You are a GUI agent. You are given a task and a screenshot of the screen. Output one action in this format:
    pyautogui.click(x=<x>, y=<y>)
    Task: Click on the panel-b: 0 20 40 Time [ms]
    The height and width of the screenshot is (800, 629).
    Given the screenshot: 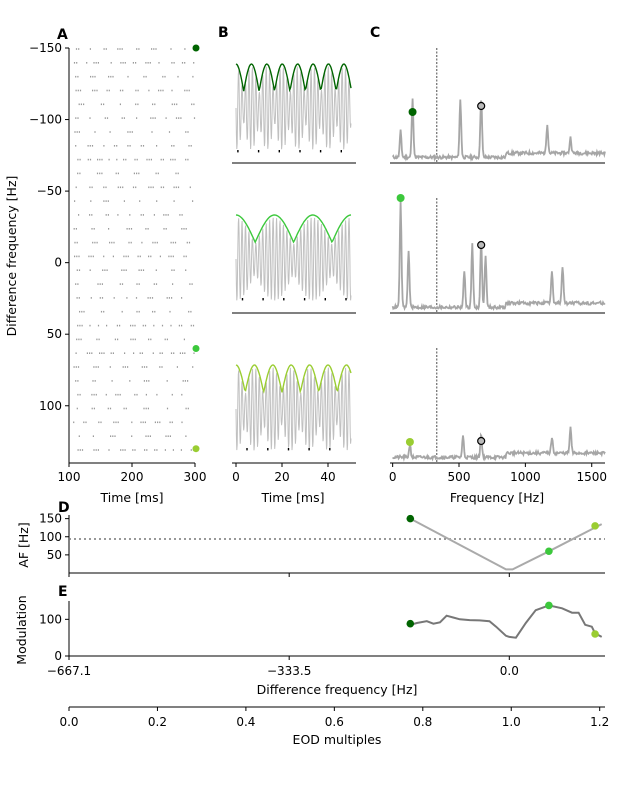 What is the action you would take?
    pyautogui.click(x=294, y=284)
    